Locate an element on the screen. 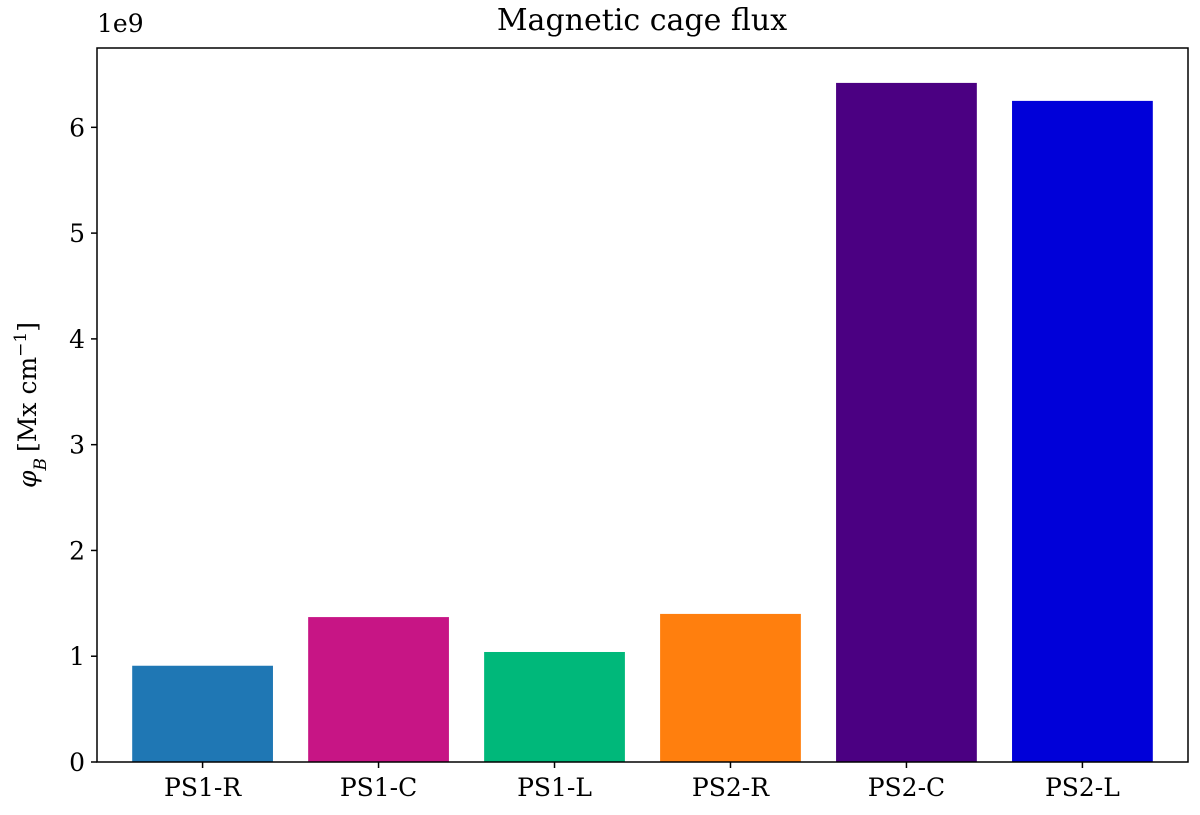  y-tick-label: 3 is located at coordinates (77, 445).